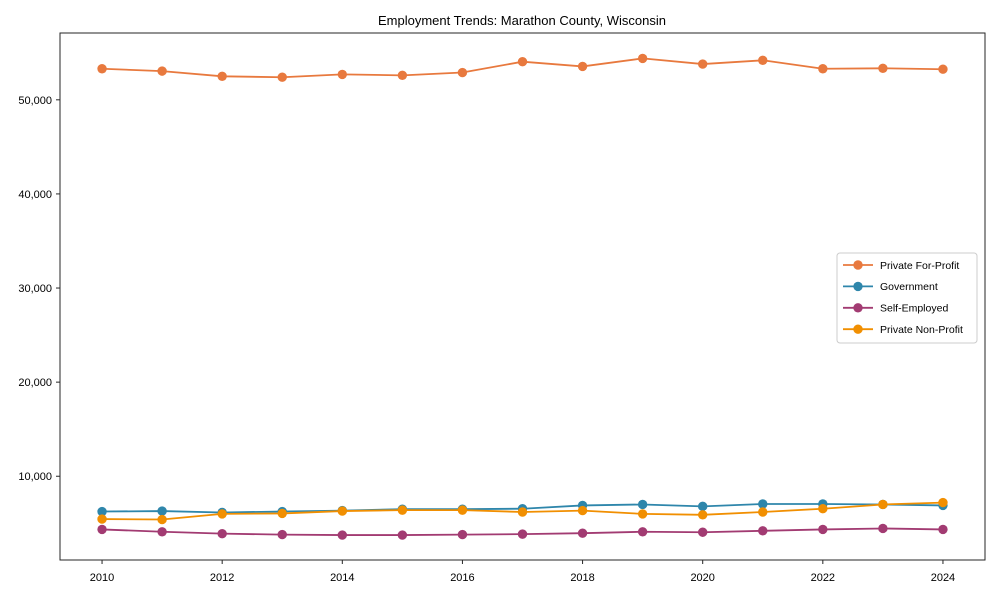 This screenshot has height=600, width=1000. Describe the element at coordinates (582, 533) in the screenshot. I see `data-point-self-employed-2018` at that location.